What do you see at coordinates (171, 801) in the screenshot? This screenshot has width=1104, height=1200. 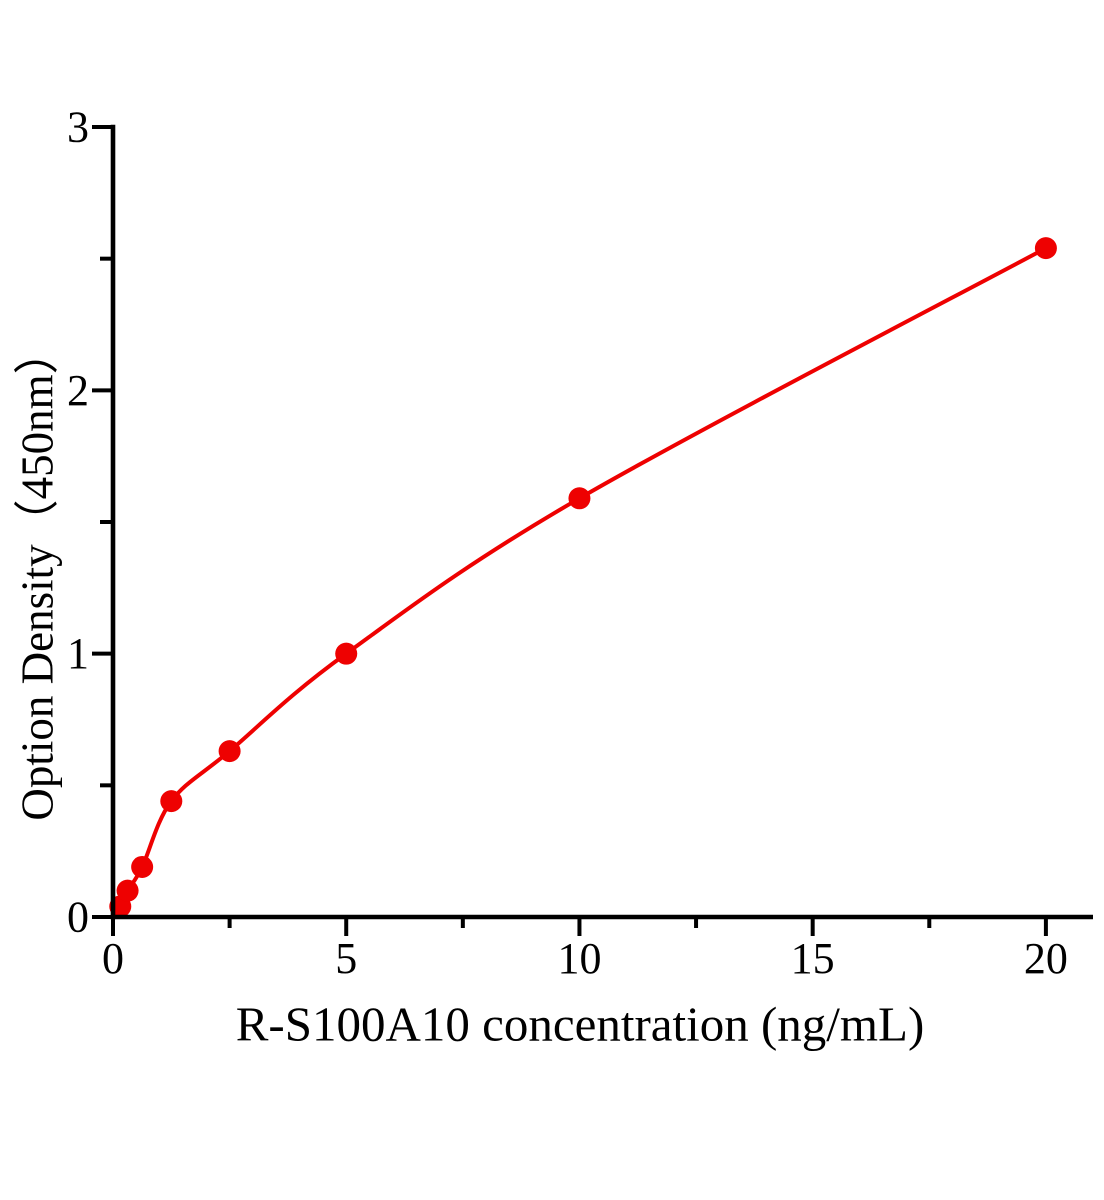 I see `data-point-1.25` at bounding box center [171, 801].